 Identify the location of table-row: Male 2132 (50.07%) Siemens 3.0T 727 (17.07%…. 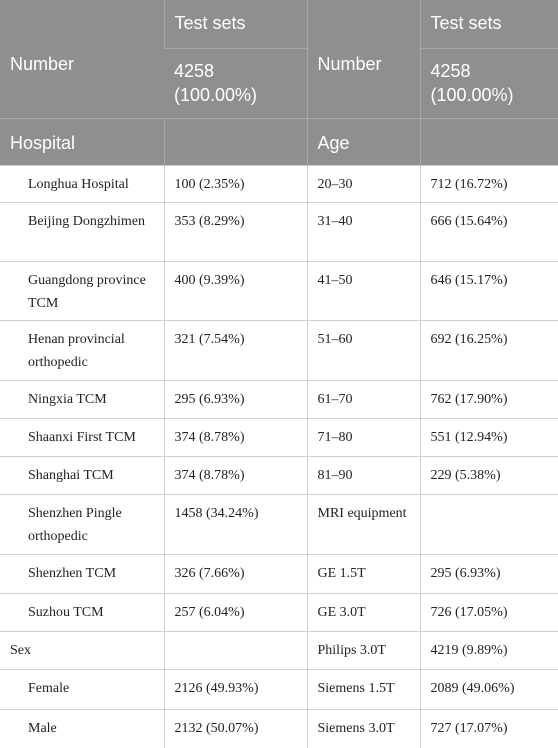
(279, 728).